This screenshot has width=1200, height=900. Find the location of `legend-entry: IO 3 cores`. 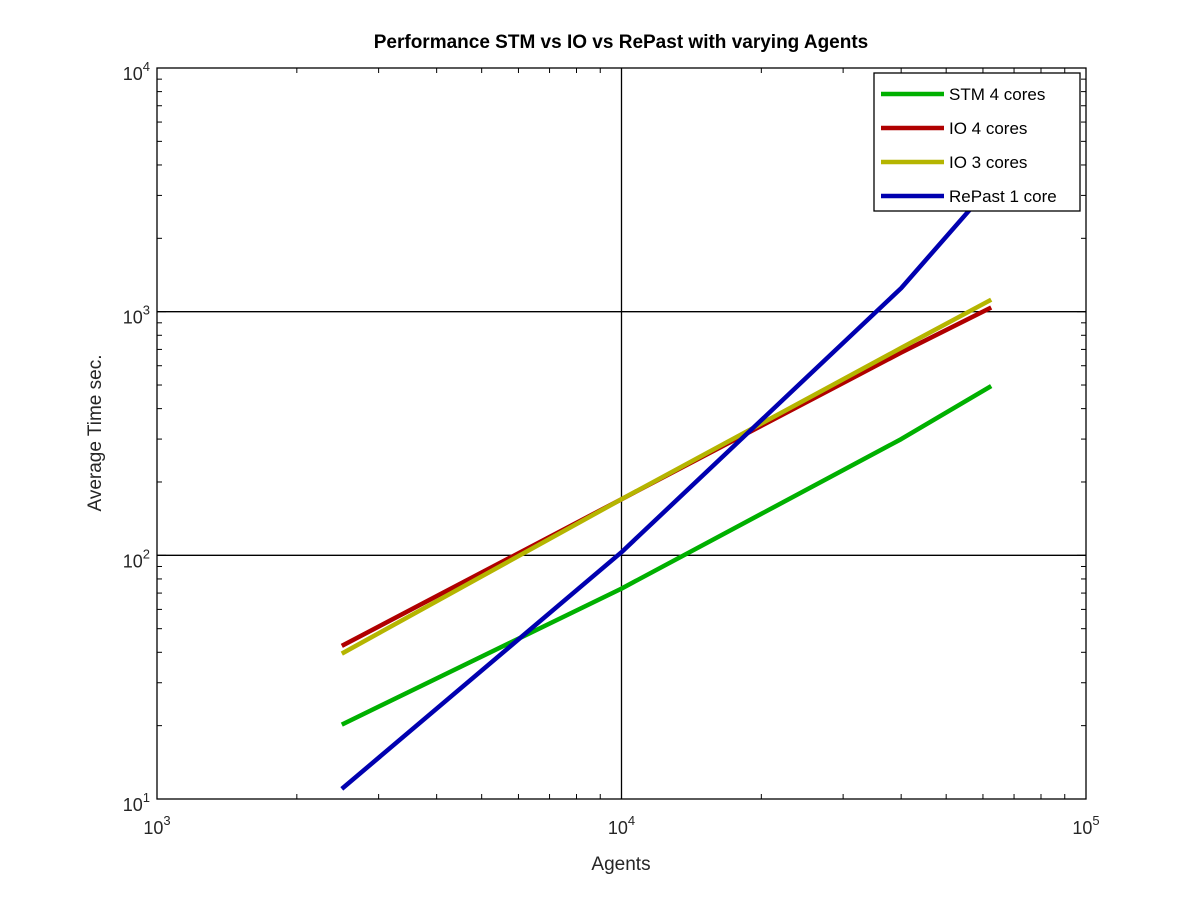

legend-entry: IO 3 cores is located at coordinates (988, 162).